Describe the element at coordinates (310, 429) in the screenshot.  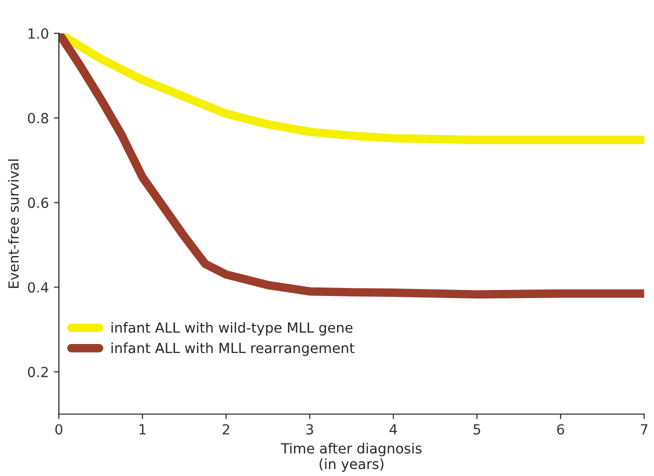
I see `x-tick-label: 3` at that location.